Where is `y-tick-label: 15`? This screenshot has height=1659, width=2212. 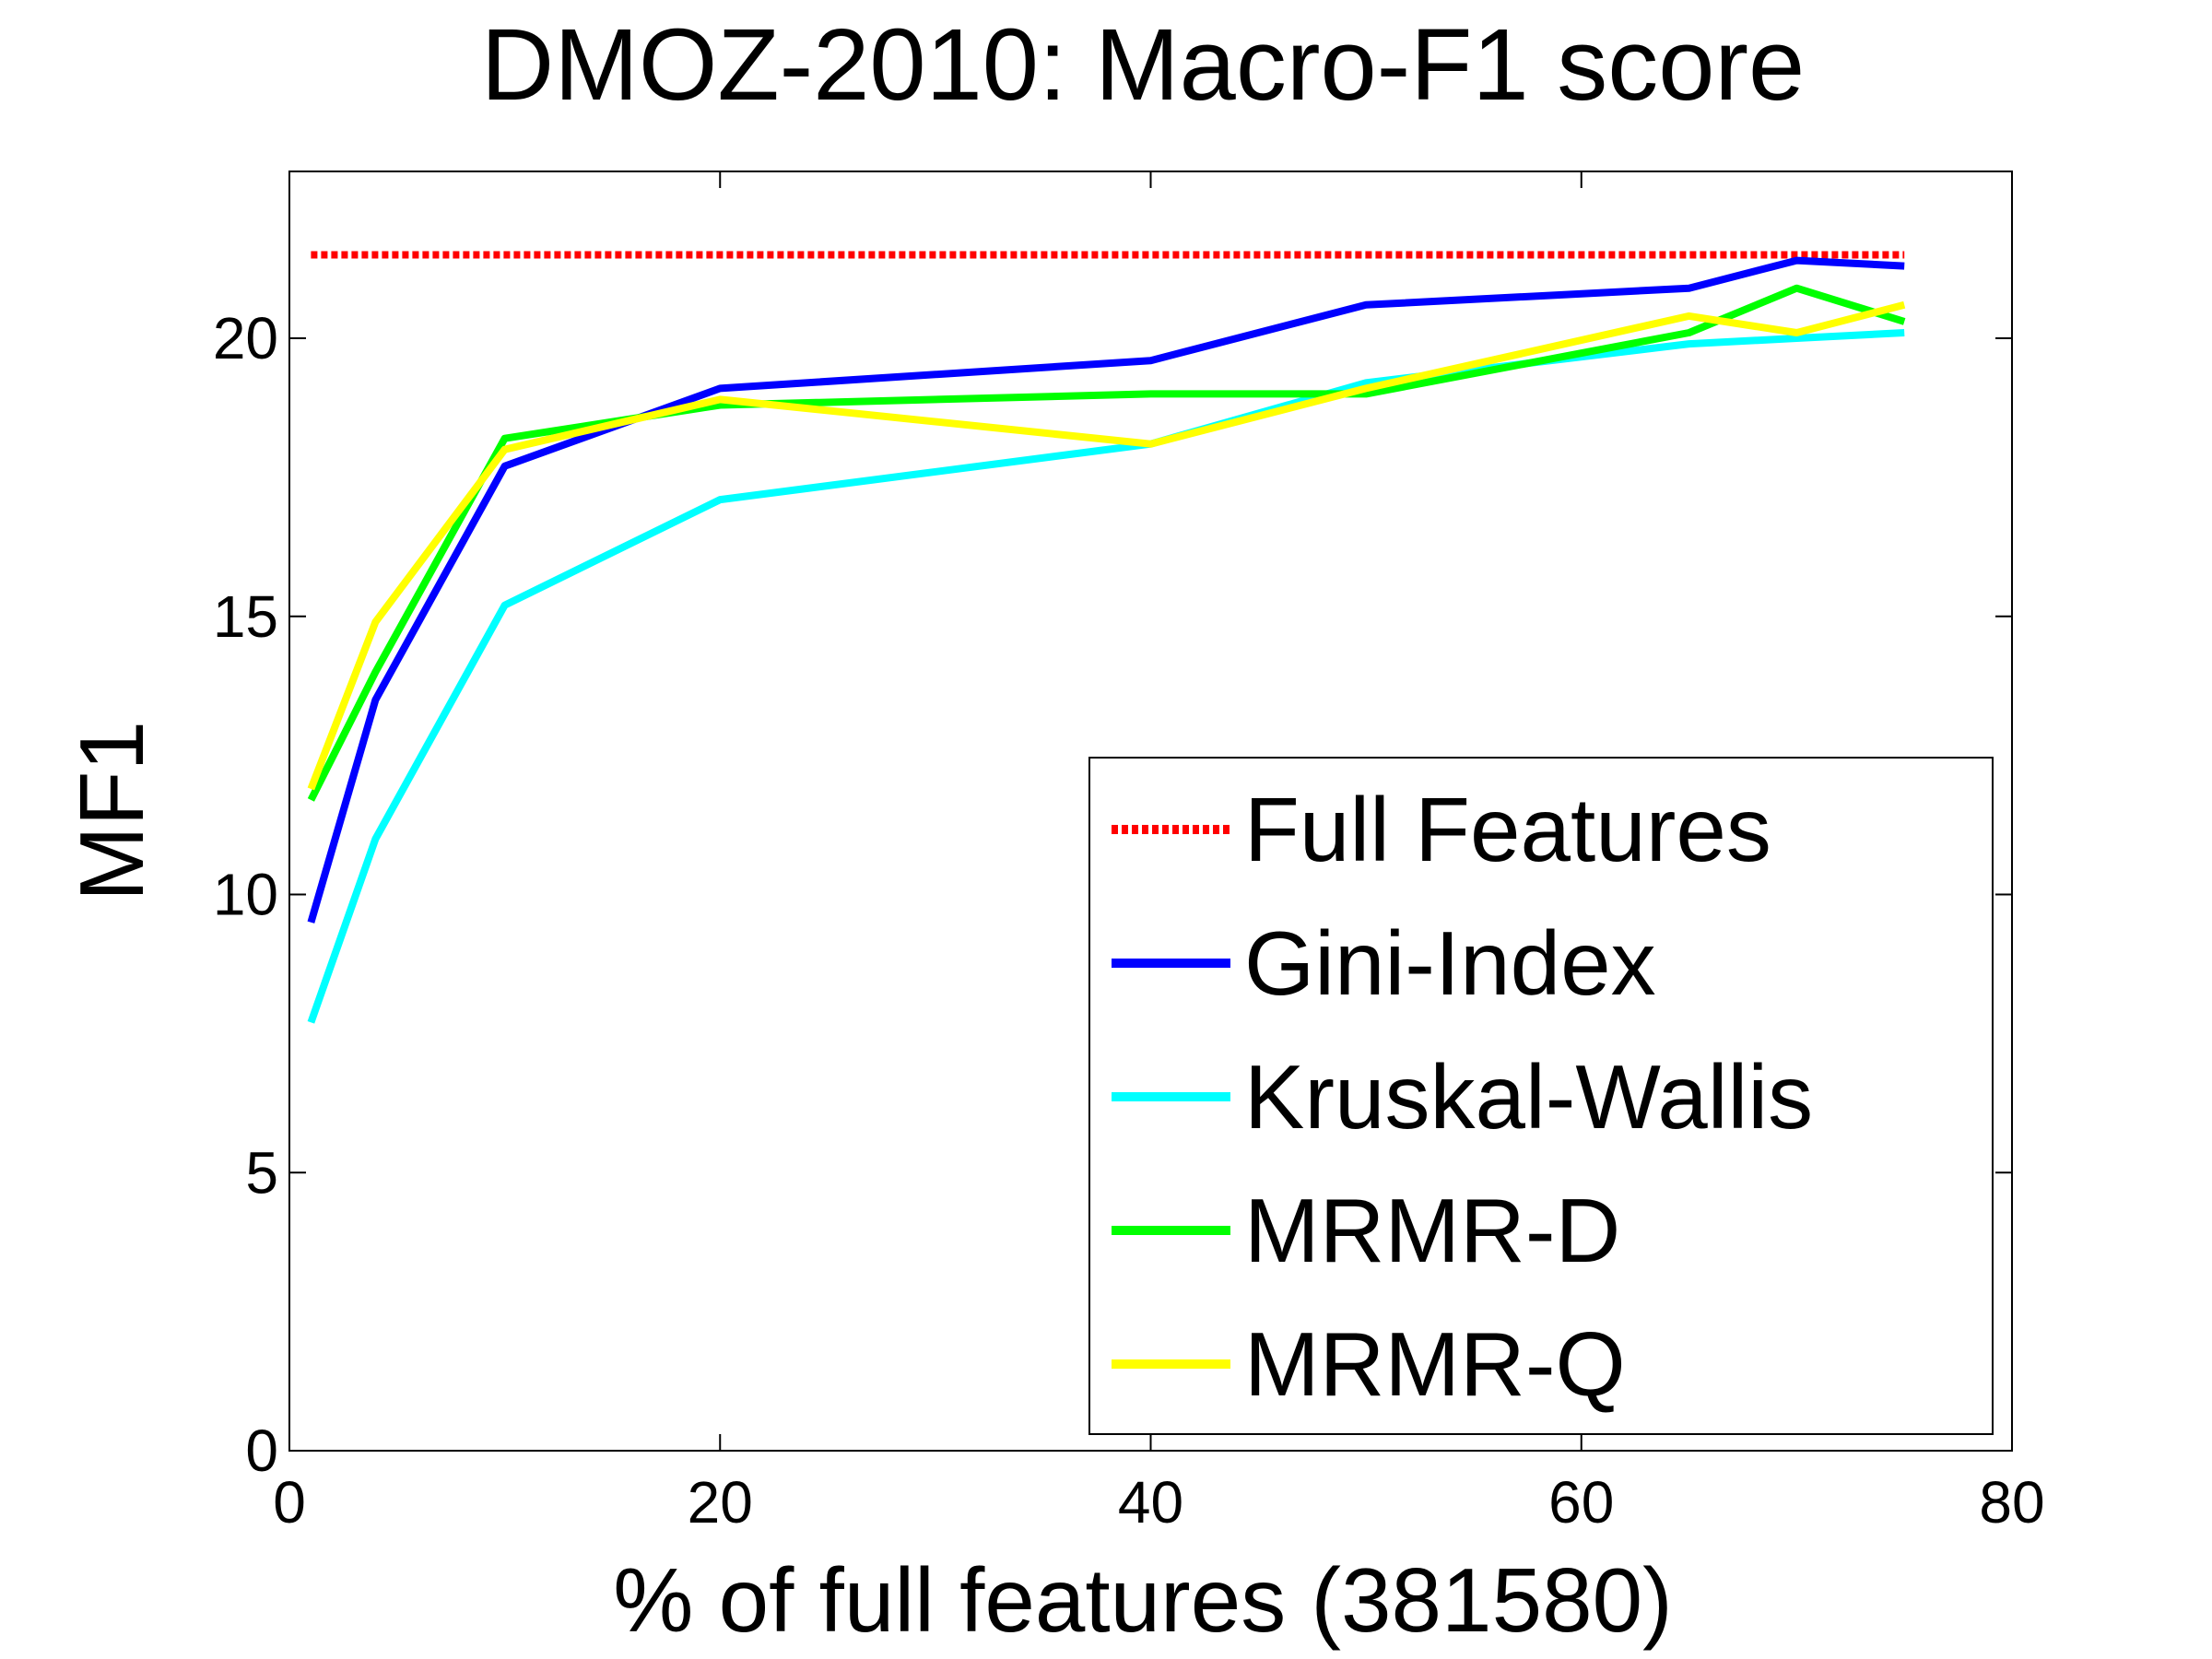 y-tick-label: 15 is located at coordinates (245, 616).